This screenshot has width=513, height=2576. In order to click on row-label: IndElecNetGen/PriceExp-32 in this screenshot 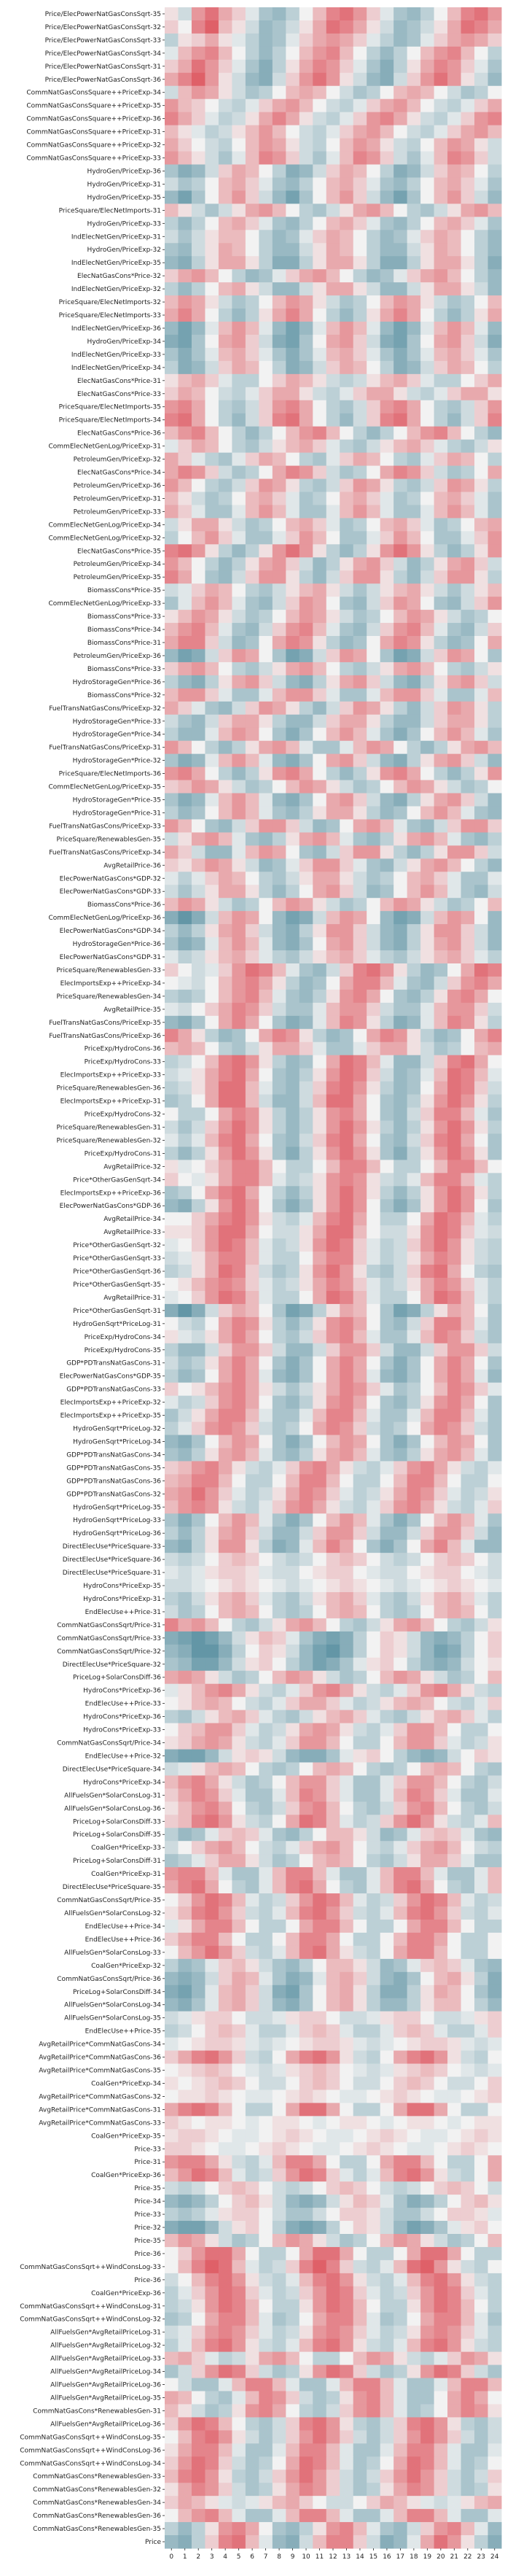, I will do `click(116, 290)`.